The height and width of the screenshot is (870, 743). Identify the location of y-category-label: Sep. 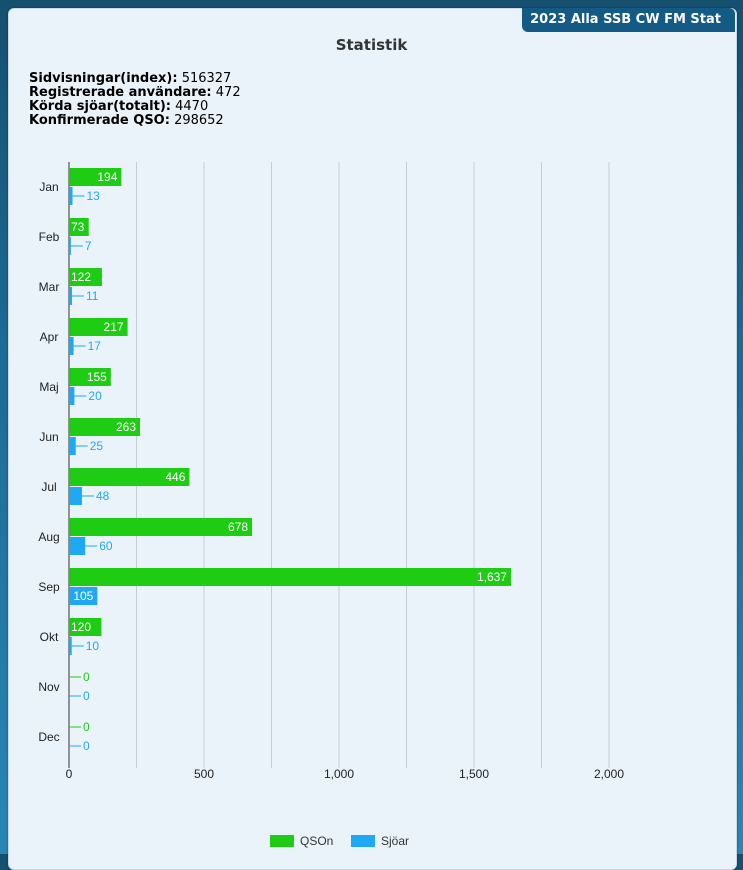
(49, 587).